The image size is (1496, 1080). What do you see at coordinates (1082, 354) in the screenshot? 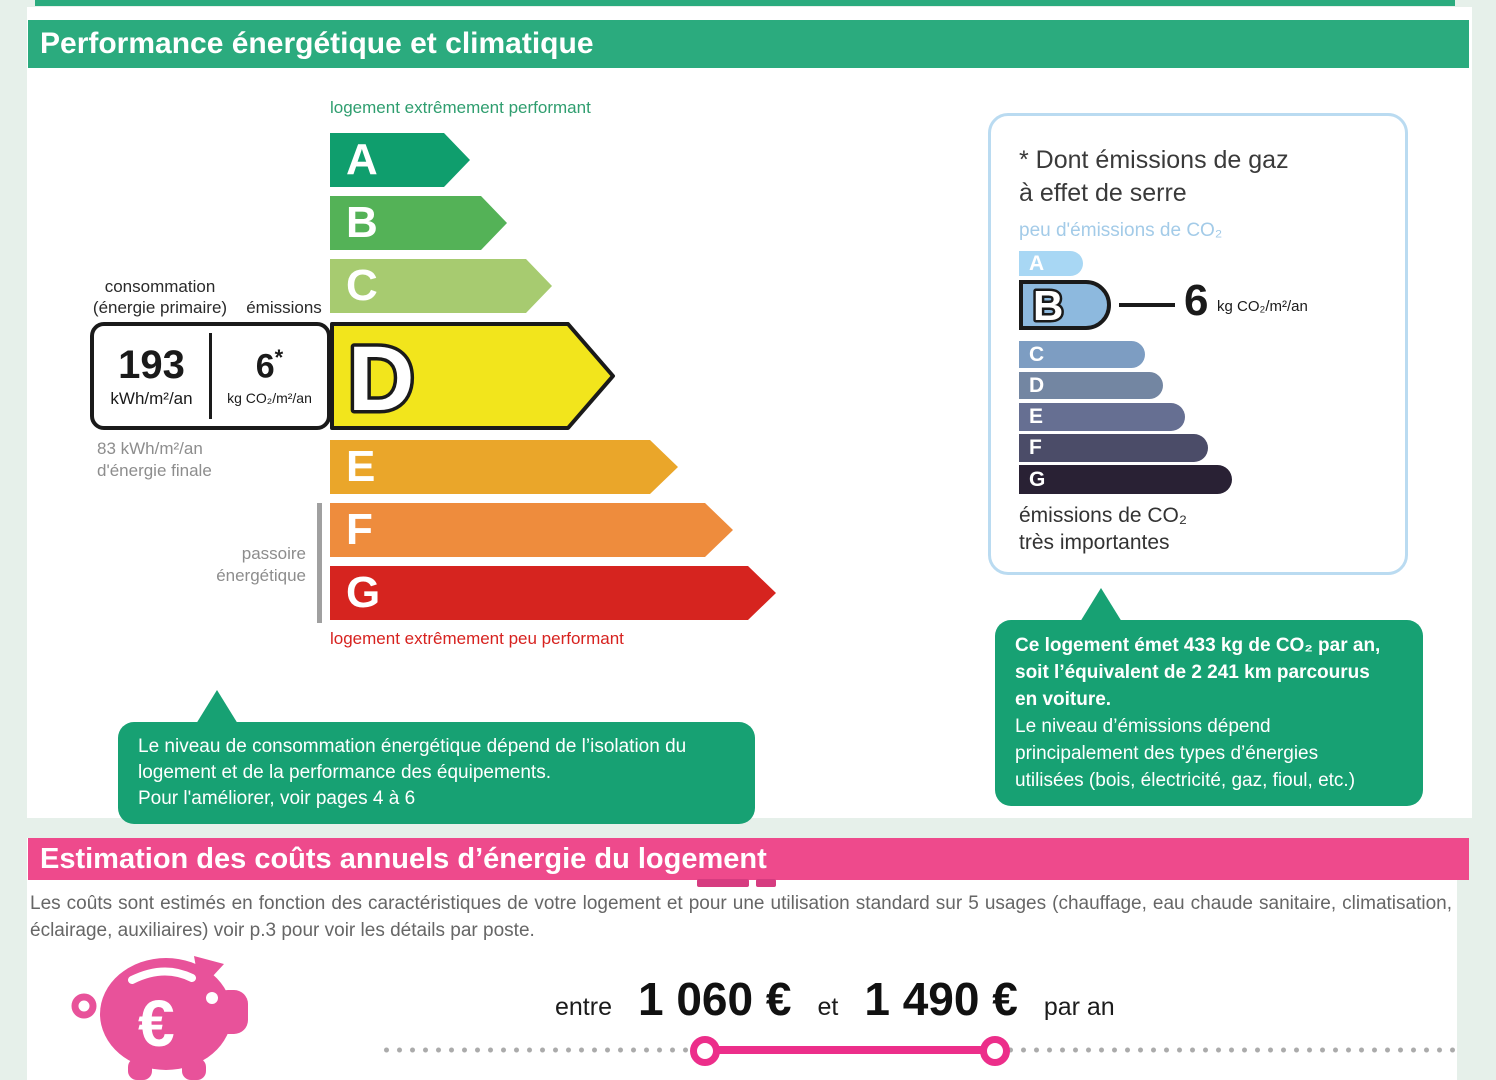
I see `co2-class-C: C` at bounding box center [1082, 354].